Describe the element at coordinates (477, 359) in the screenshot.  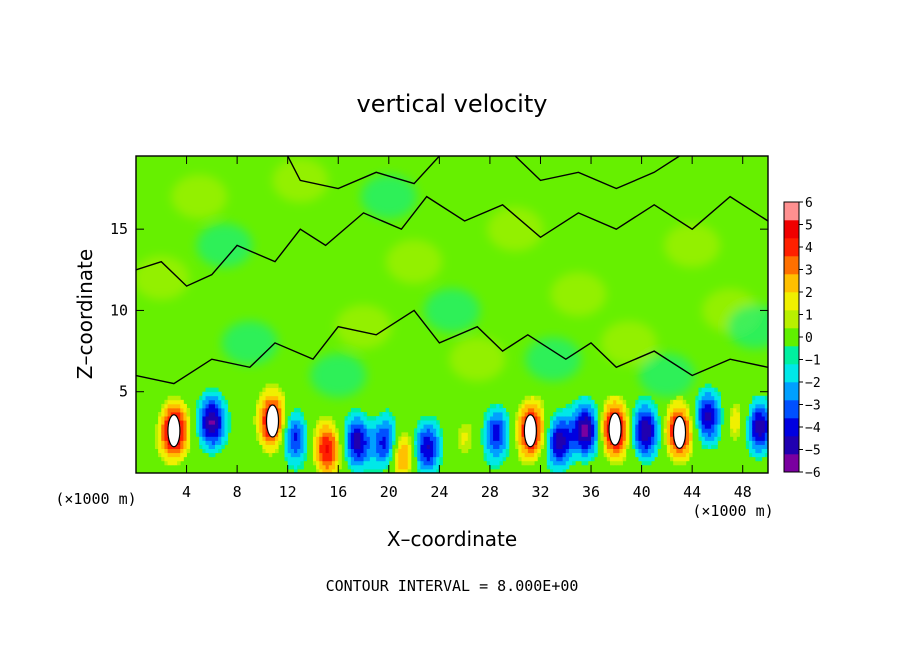
I see `soft-patch` at that location.